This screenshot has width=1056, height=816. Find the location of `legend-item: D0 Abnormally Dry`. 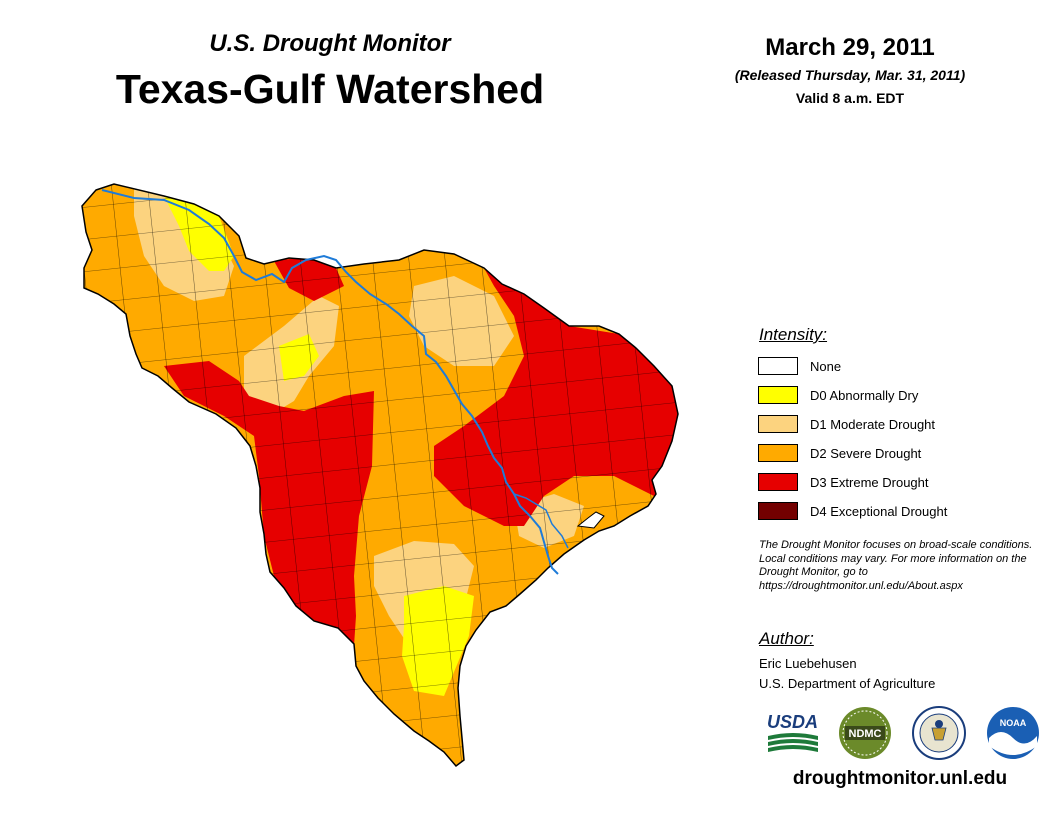

legend-item: D0 Abnormally Dry is located at coordinates (838, 395).